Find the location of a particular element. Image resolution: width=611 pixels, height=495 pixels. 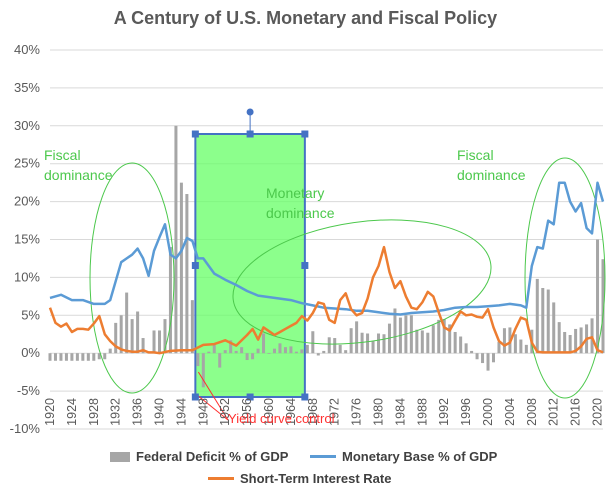

yield-curve-highlight is located at coordinates (250, 265).